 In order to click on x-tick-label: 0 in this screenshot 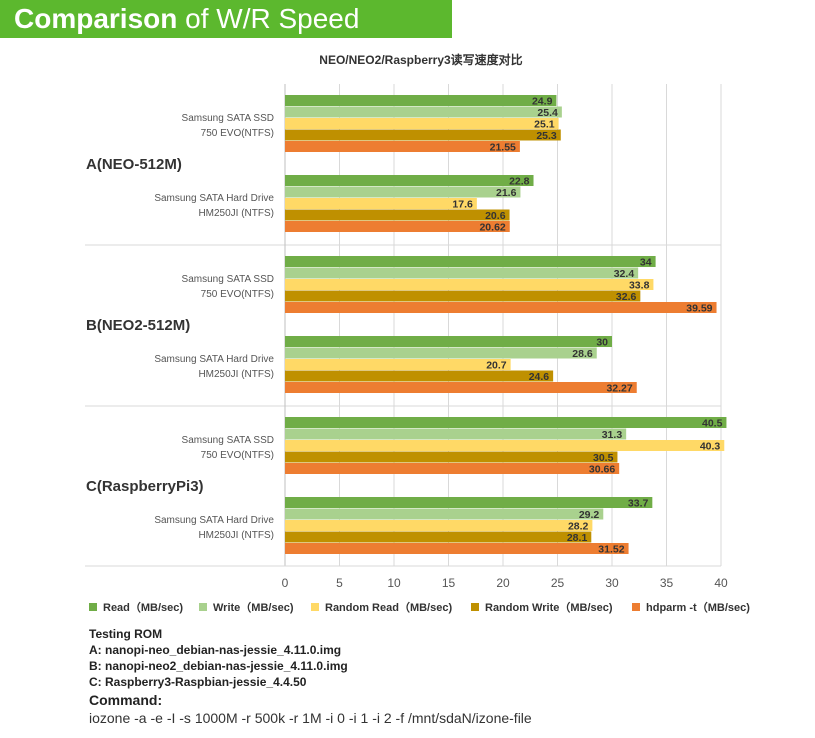, I will do `click(285, 583)`.